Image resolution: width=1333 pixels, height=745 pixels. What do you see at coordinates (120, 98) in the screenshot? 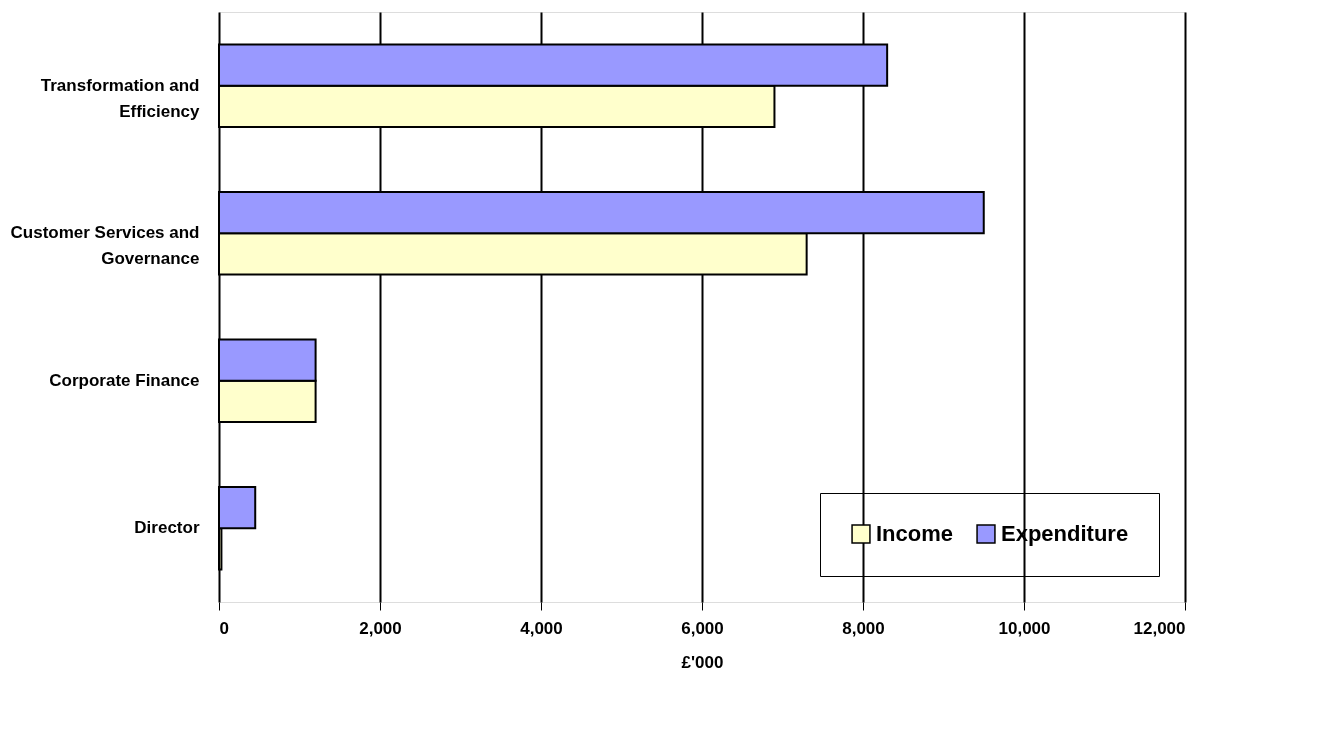
I see `y-tick-label: Transformation and Efficiency` at bounding box center [120, 98].